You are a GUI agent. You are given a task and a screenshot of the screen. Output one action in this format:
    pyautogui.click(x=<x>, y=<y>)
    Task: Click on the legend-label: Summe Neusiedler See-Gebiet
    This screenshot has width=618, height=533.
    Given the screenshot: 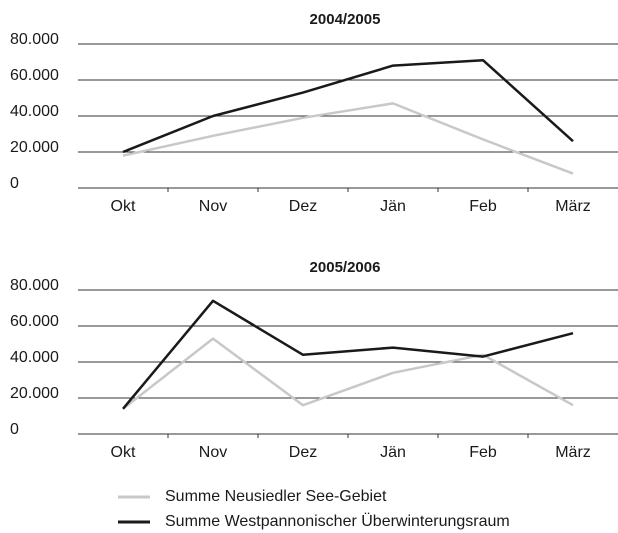 What is the action you would take?
    pyautogui.click(x=276, y=496)
    